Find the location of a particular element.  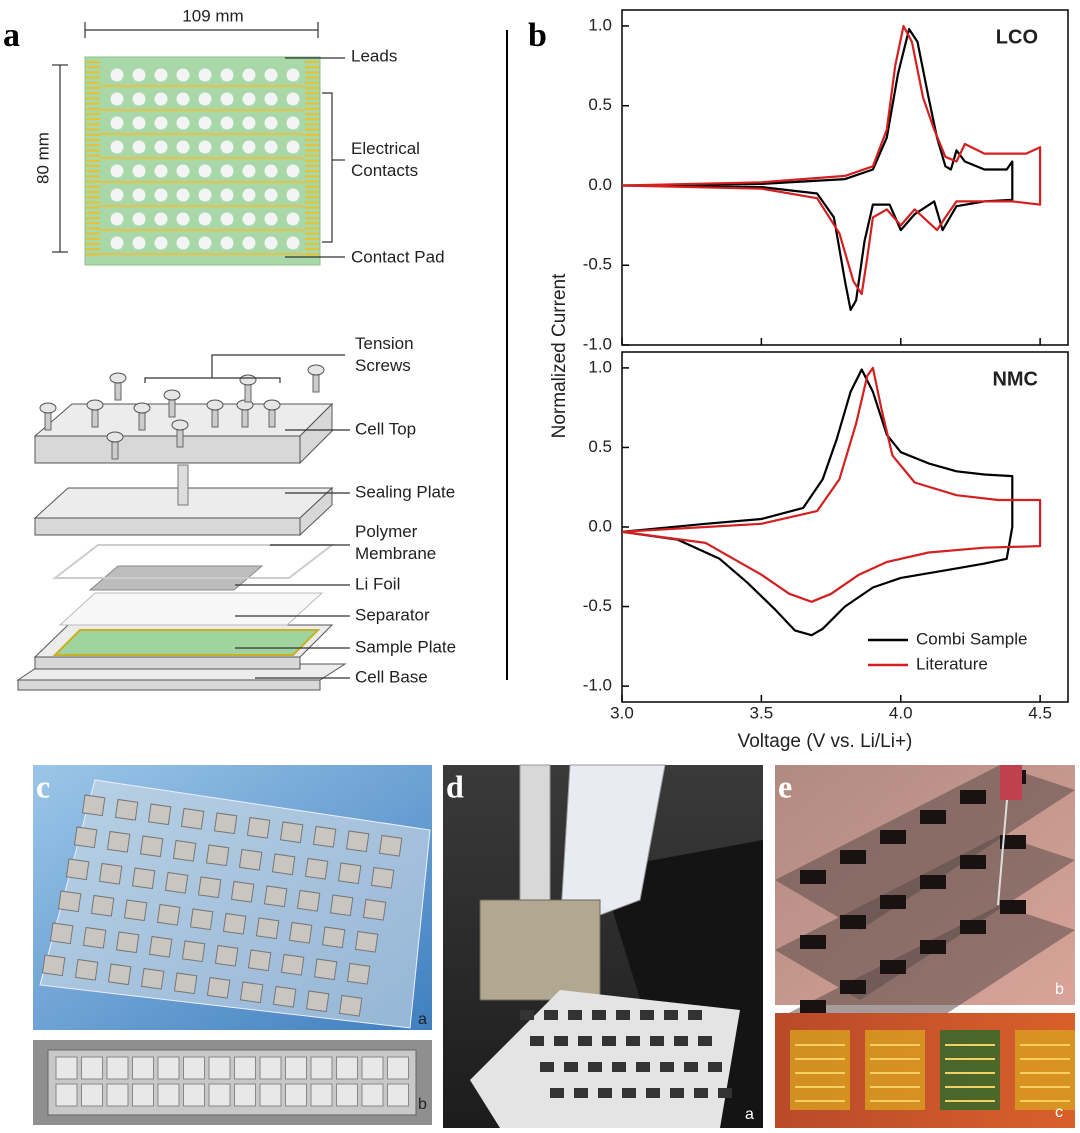

photo-sublabel: c is located at coordinates (1059, 1112).